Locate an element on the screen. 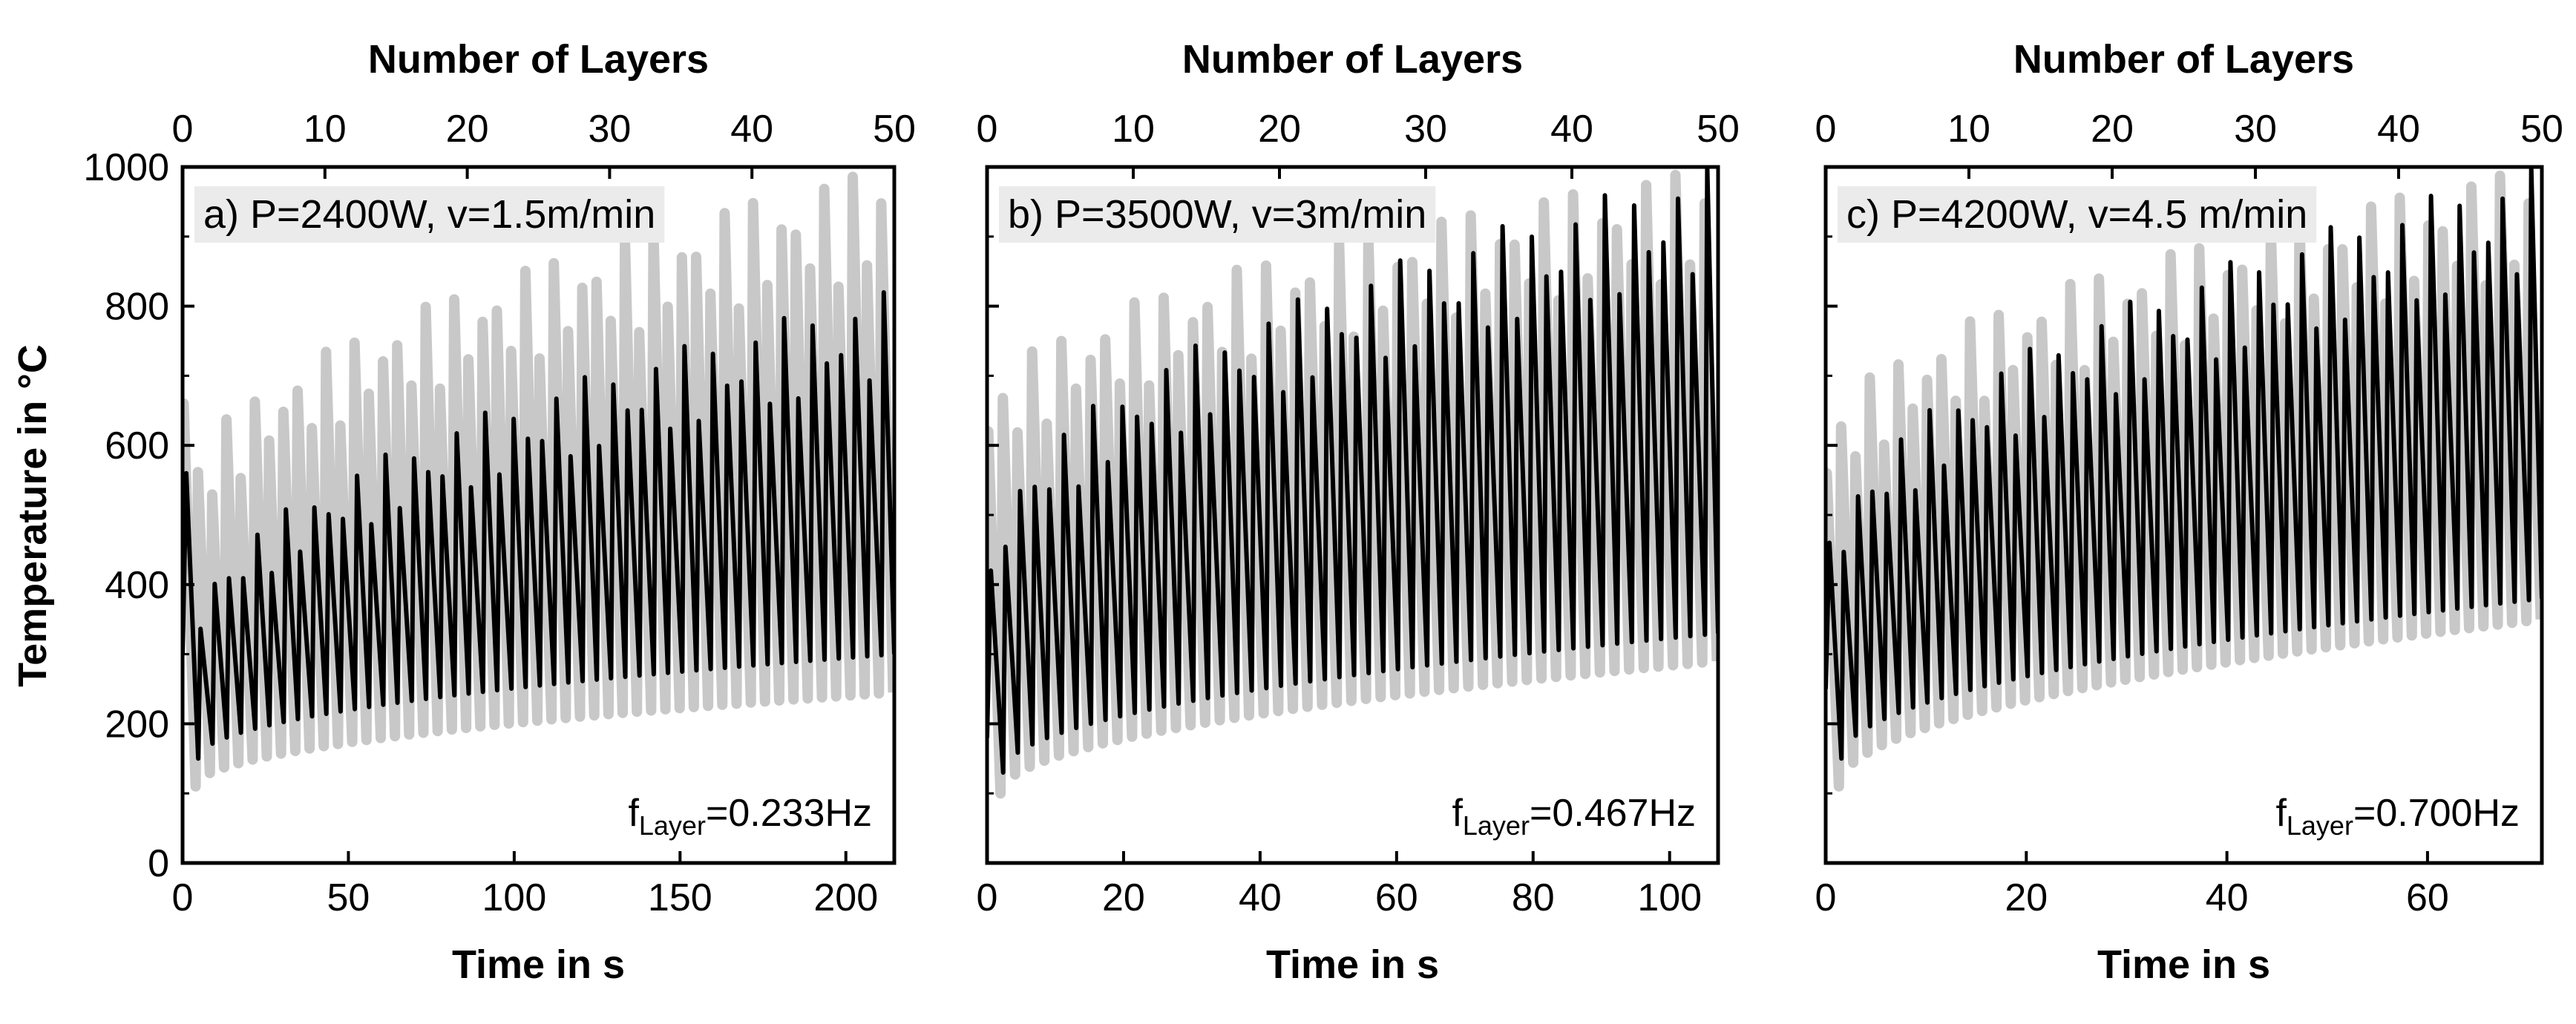 Image resolution: width=2576 pixels, height=1024 pixels. y-tick-label: 800 is located at coordinates (137, 307).